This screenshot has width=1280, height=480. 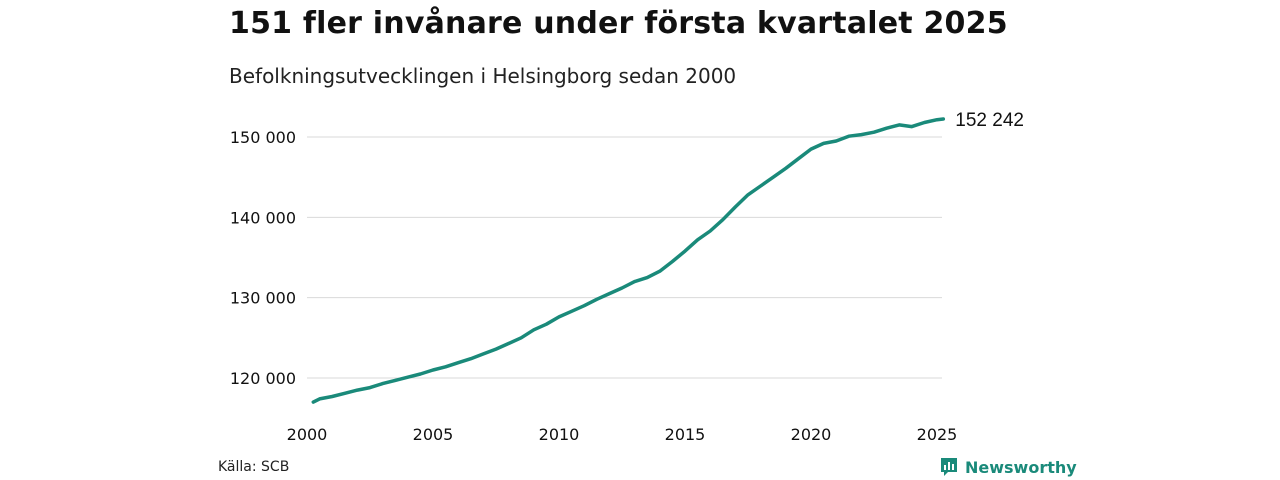 What do you see at coordinates (1021, 467) in the screenshot?
I see `brand-name: Newsworthy` at bounding box center [1021, 467].